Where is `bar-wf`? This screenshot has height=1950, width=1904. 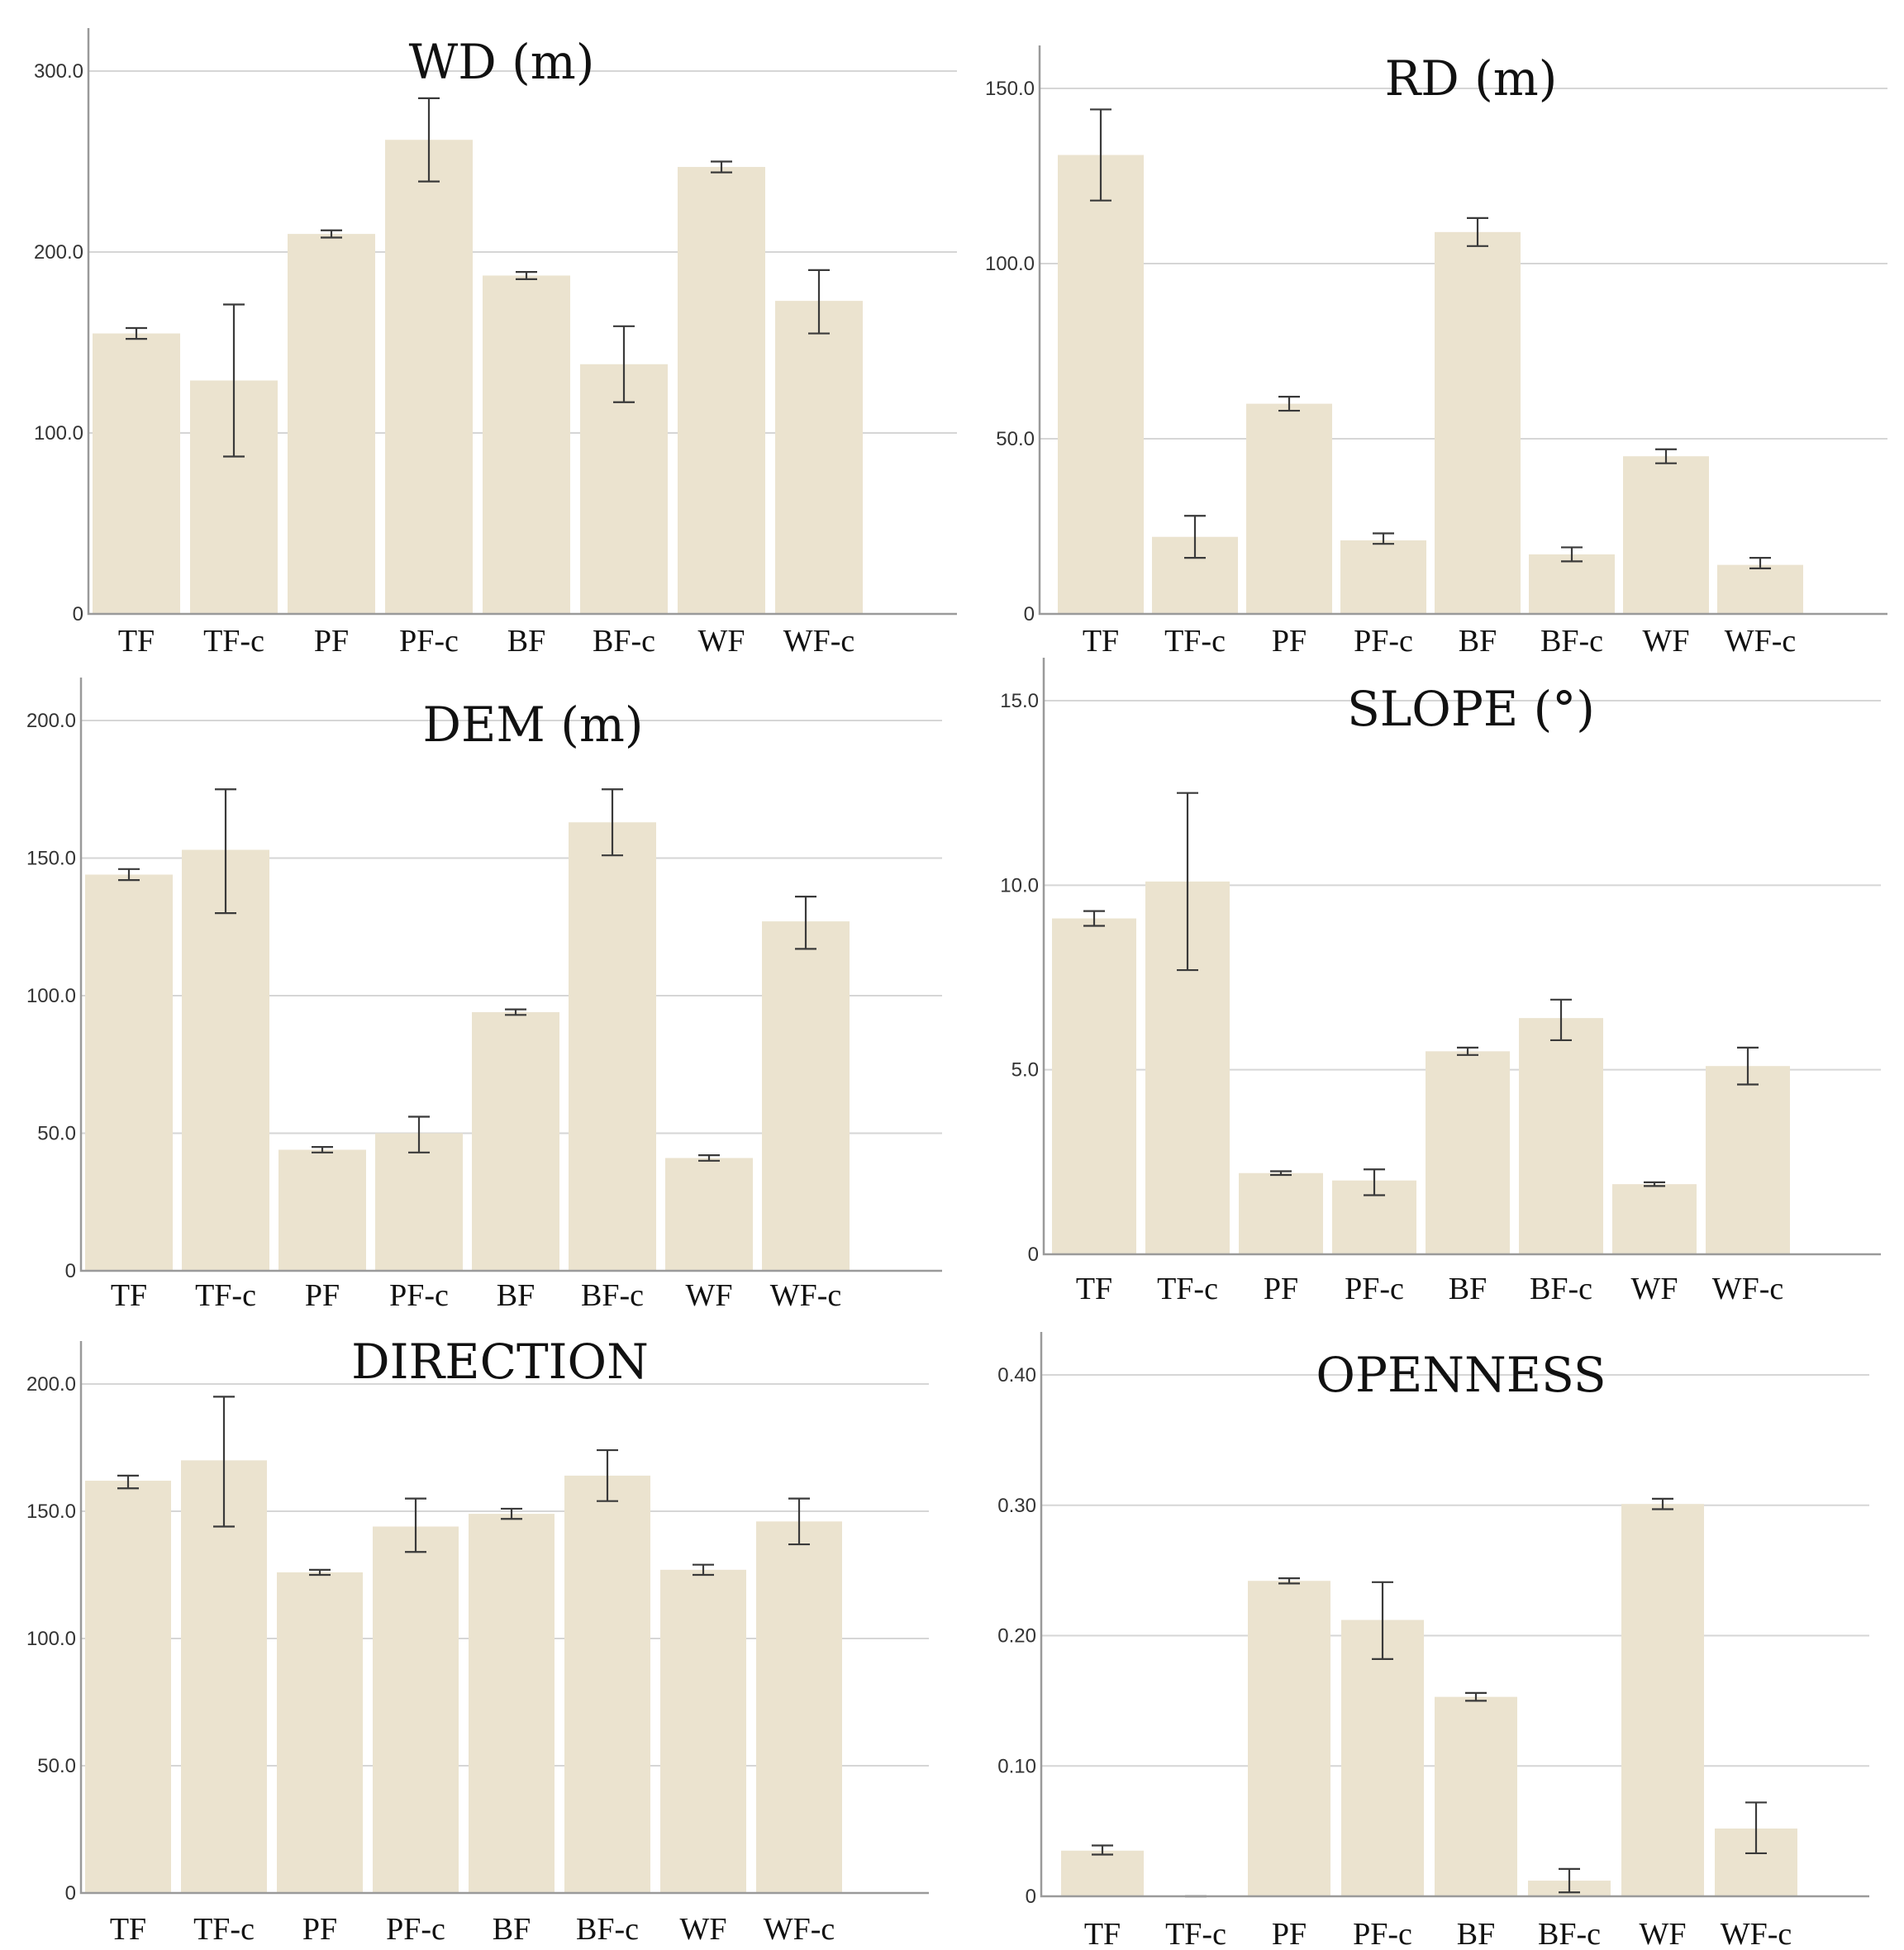 bar-wf is located at coordinates (1662, 1700).